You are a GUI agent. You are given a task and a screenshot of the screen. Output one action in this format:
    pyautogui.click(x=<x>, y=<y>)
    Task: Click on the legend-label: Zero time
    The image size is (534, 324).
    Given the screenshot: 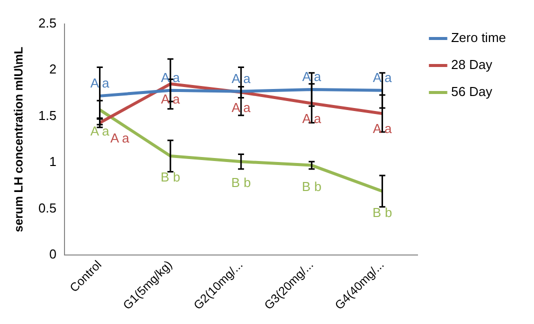 What is the action you would take?
    pyautogui.click(x=478, y=38)
    